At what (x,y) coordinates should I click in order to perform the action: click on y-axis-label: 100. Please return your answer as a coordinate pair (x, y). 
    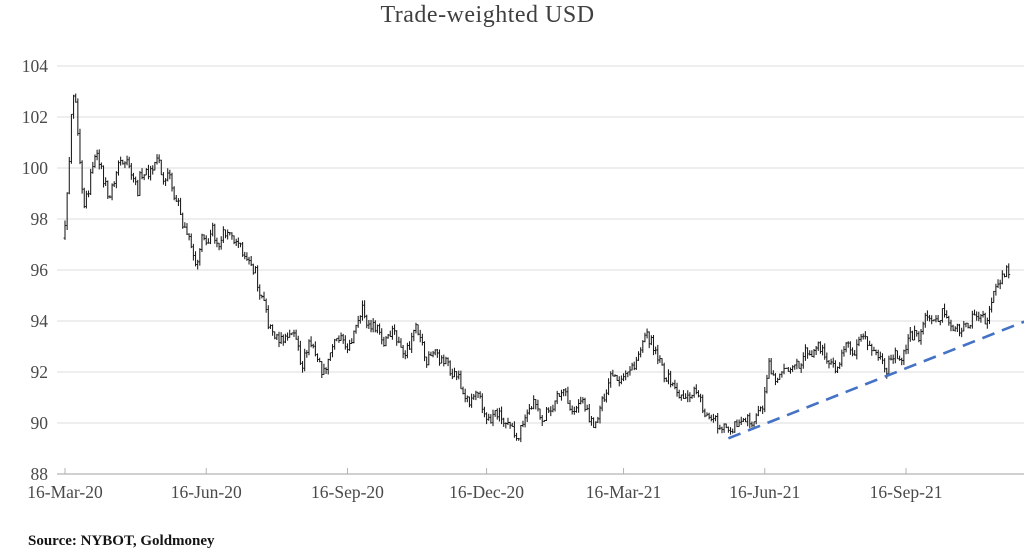
    Looking at the image, I should click on (35, 168).